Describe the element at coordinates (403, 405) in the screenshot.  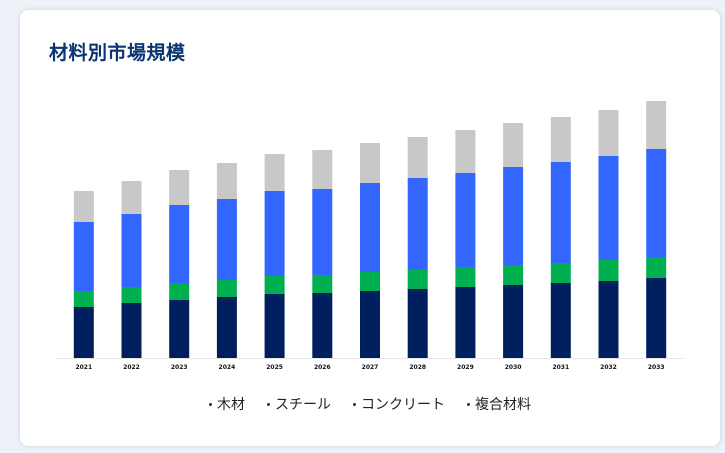
I see `legend-label: コンクリート` at that location.